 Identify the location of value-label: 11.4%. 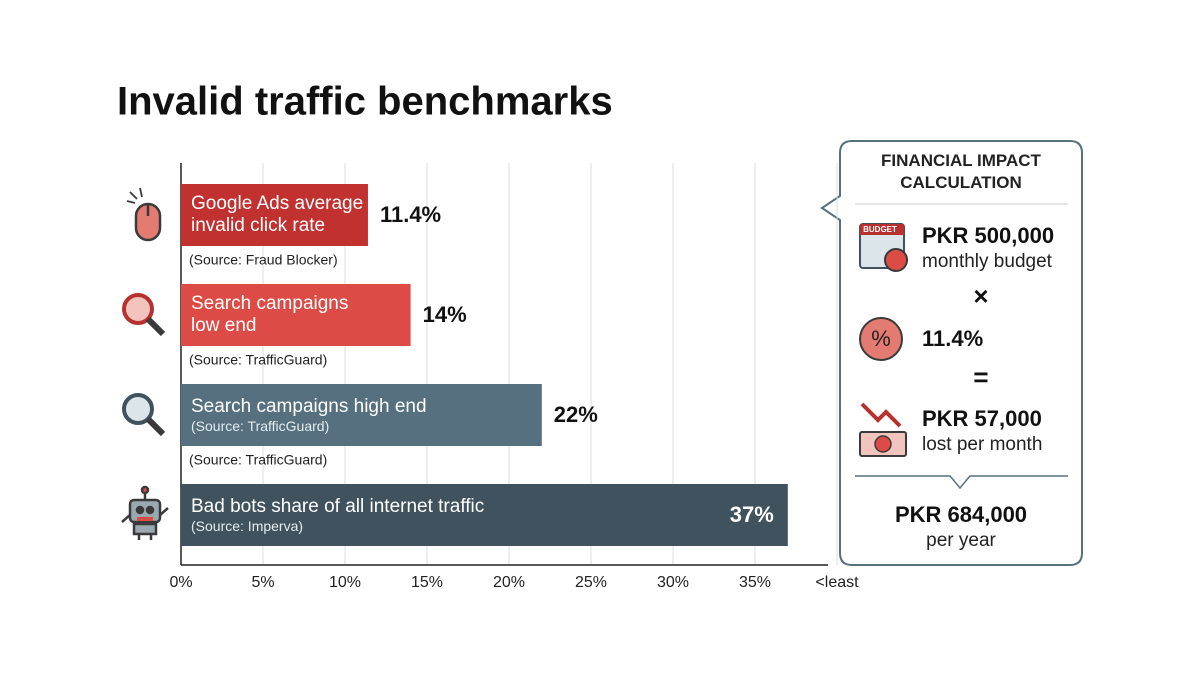
(410, 214).